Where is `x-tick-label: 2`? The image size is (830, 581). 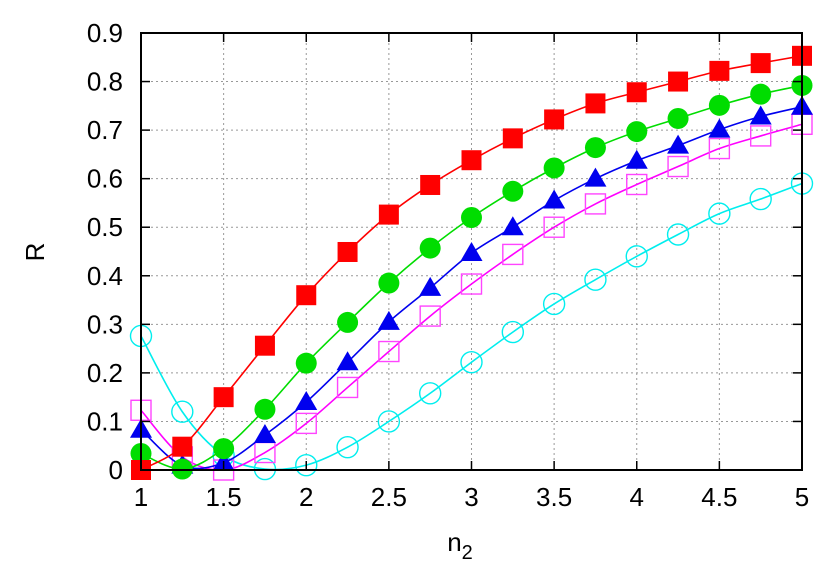
x-tick-label: 2 is located at coordinates (306, 497).